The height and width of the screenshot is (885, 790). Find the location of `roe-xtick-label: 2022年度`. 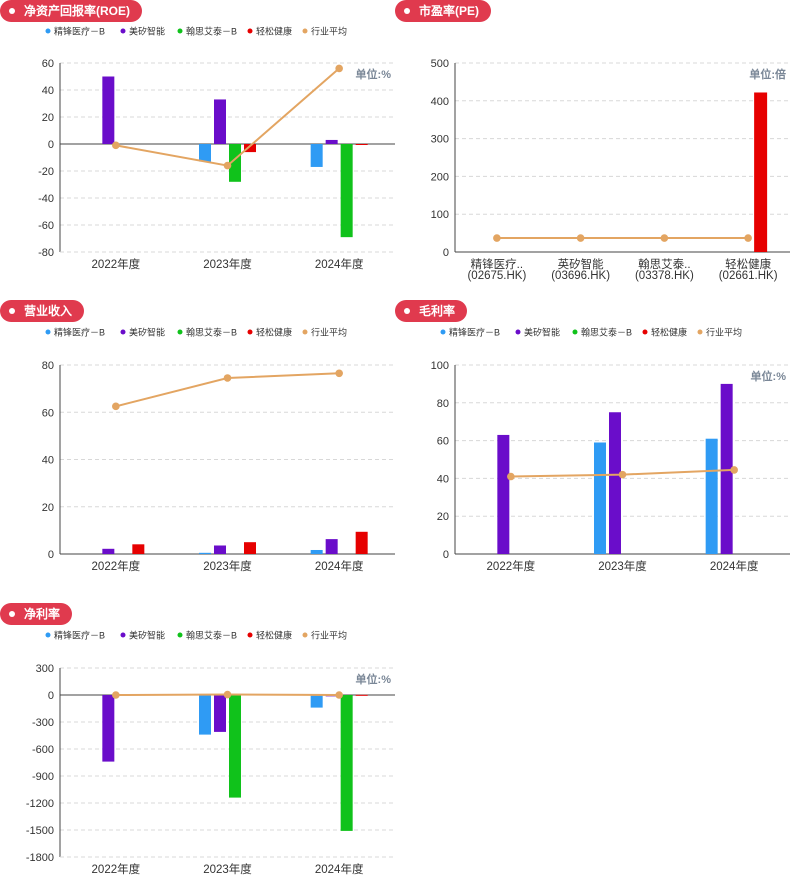

roe-xtick-label: 2022年度 is located at coordinates (116, 264).